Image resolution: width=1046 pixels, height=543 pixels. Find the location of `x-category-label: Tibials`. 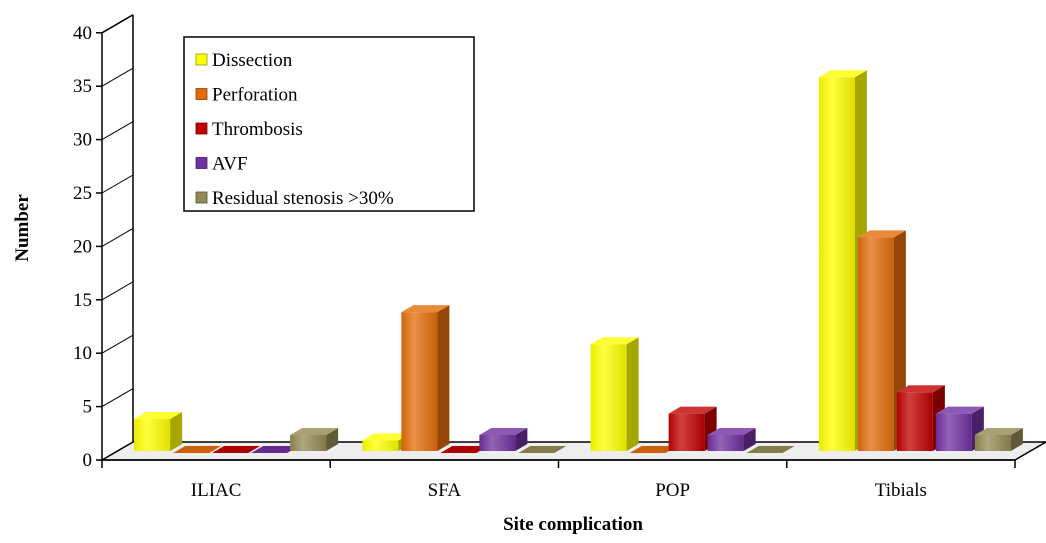

x-category-label: Tibials is located at coordinates (901, 490).